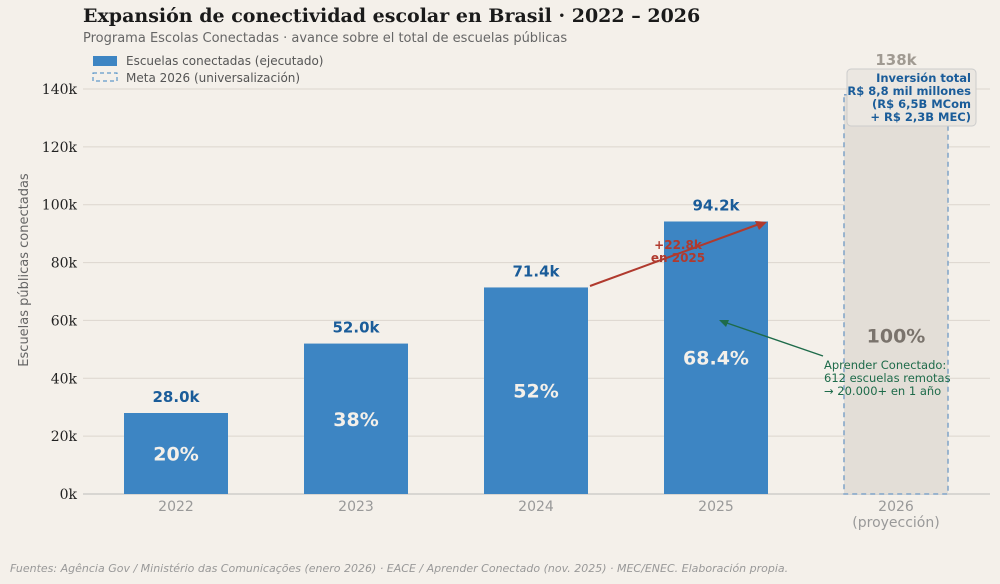 The height and width of the screenshot is (584, 1000). I want to click on y-tick-label: 120k, so click(60, 148).